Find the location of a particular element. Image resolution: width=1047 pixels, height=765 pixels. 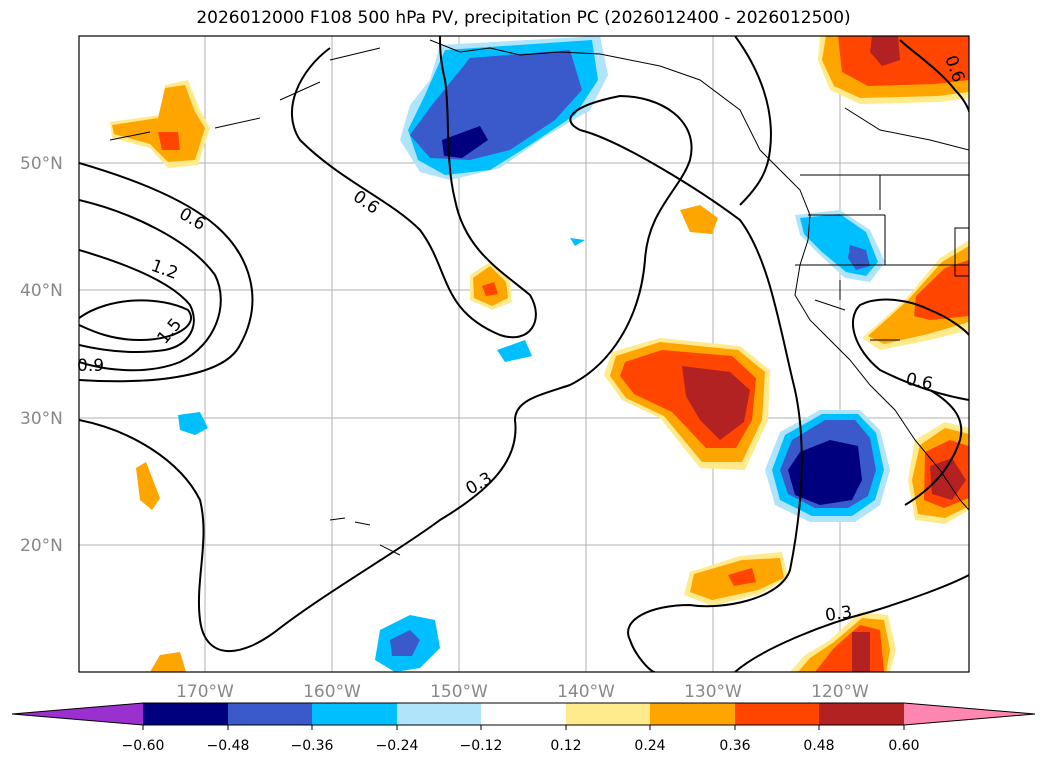

precip-positive-west-aleutian is located at coordinates (160, 124).